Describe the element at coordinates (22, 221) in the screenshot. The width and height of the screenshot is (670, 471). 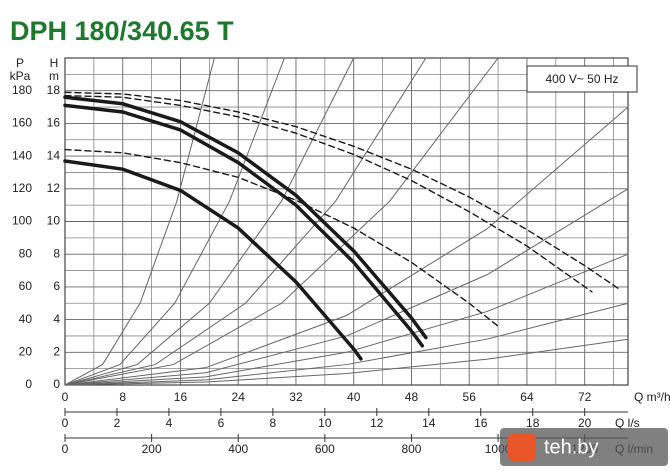
I see `y2-tick-label: 100` at that location.